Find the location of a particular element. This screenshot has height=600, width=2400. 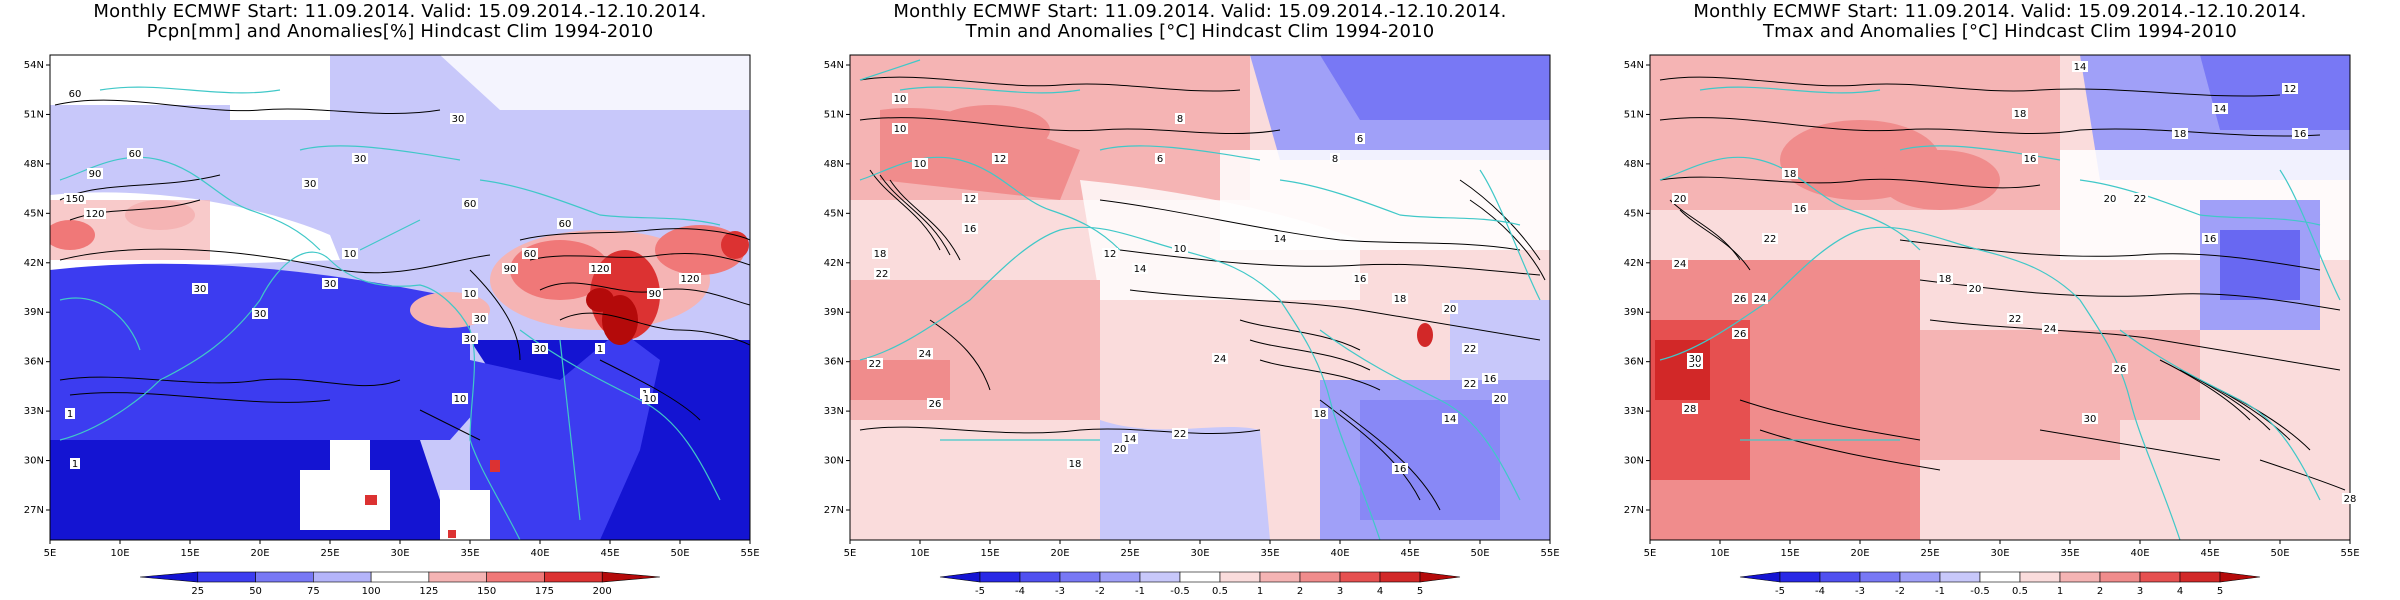

contour-label: 14 is located at coordinates (1280, 239).